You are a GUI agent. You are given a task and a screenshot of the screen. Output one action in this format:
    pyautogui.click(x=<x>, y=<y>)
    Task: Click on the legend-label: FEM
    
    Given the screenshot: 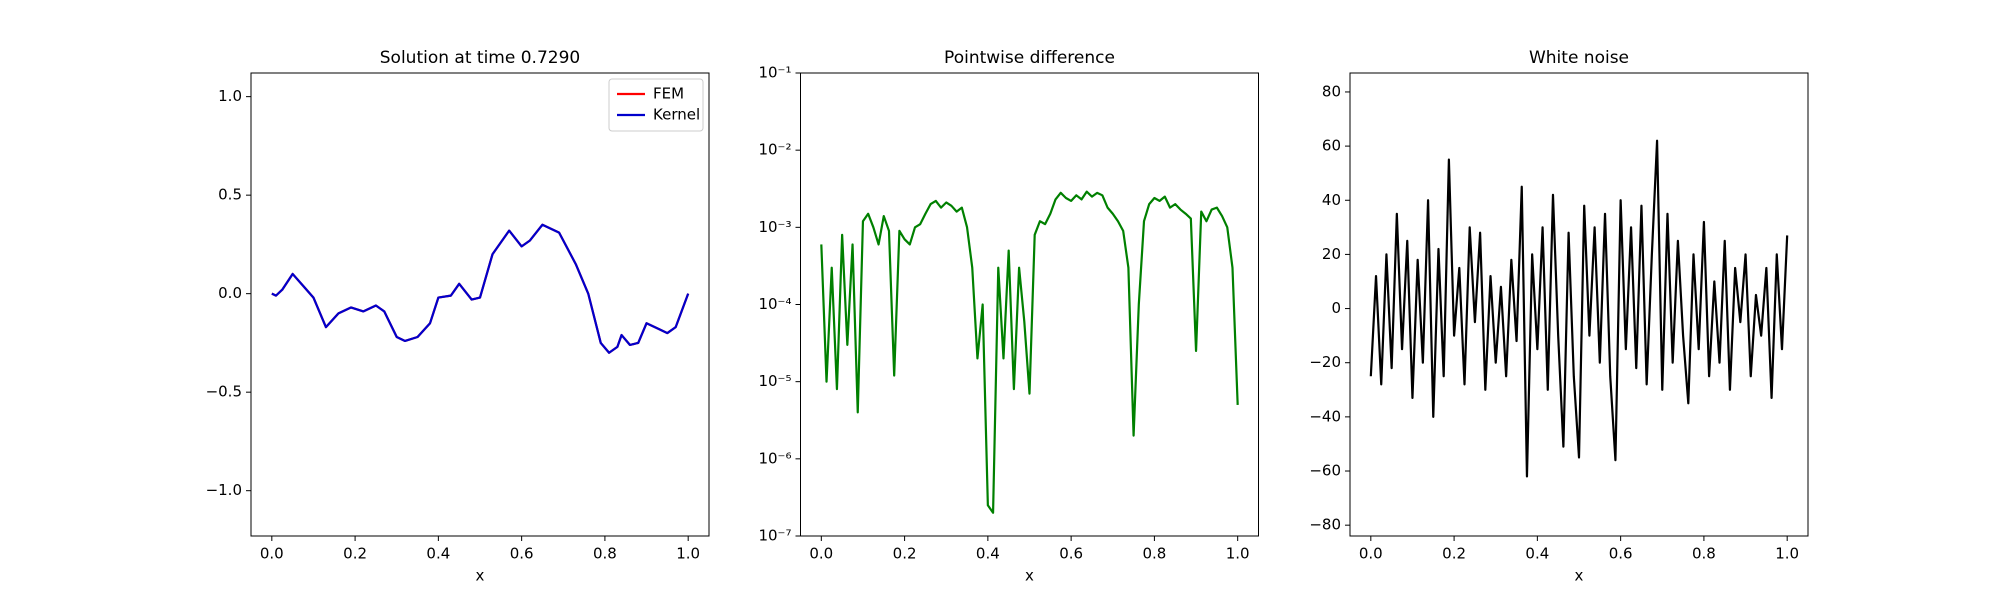 What is the action you would take?
    pyautogui.click(x=668, y=94)
    